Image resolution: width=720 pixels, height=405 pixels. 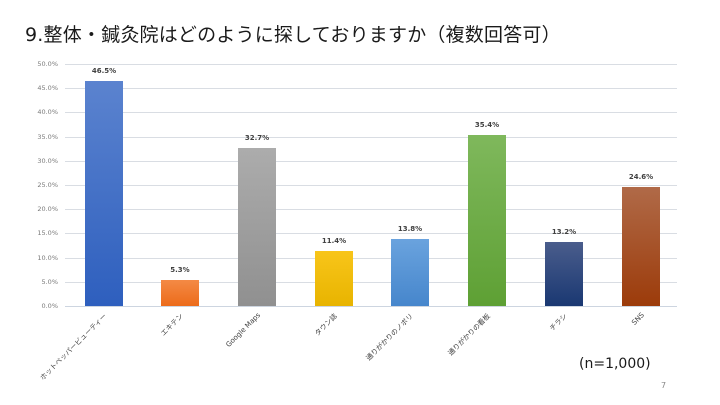 What do you see at coordinates (243, 330) in the screenshot?
I see `x-axis-category-label: Google Maps` at bounding box center [243, 330].